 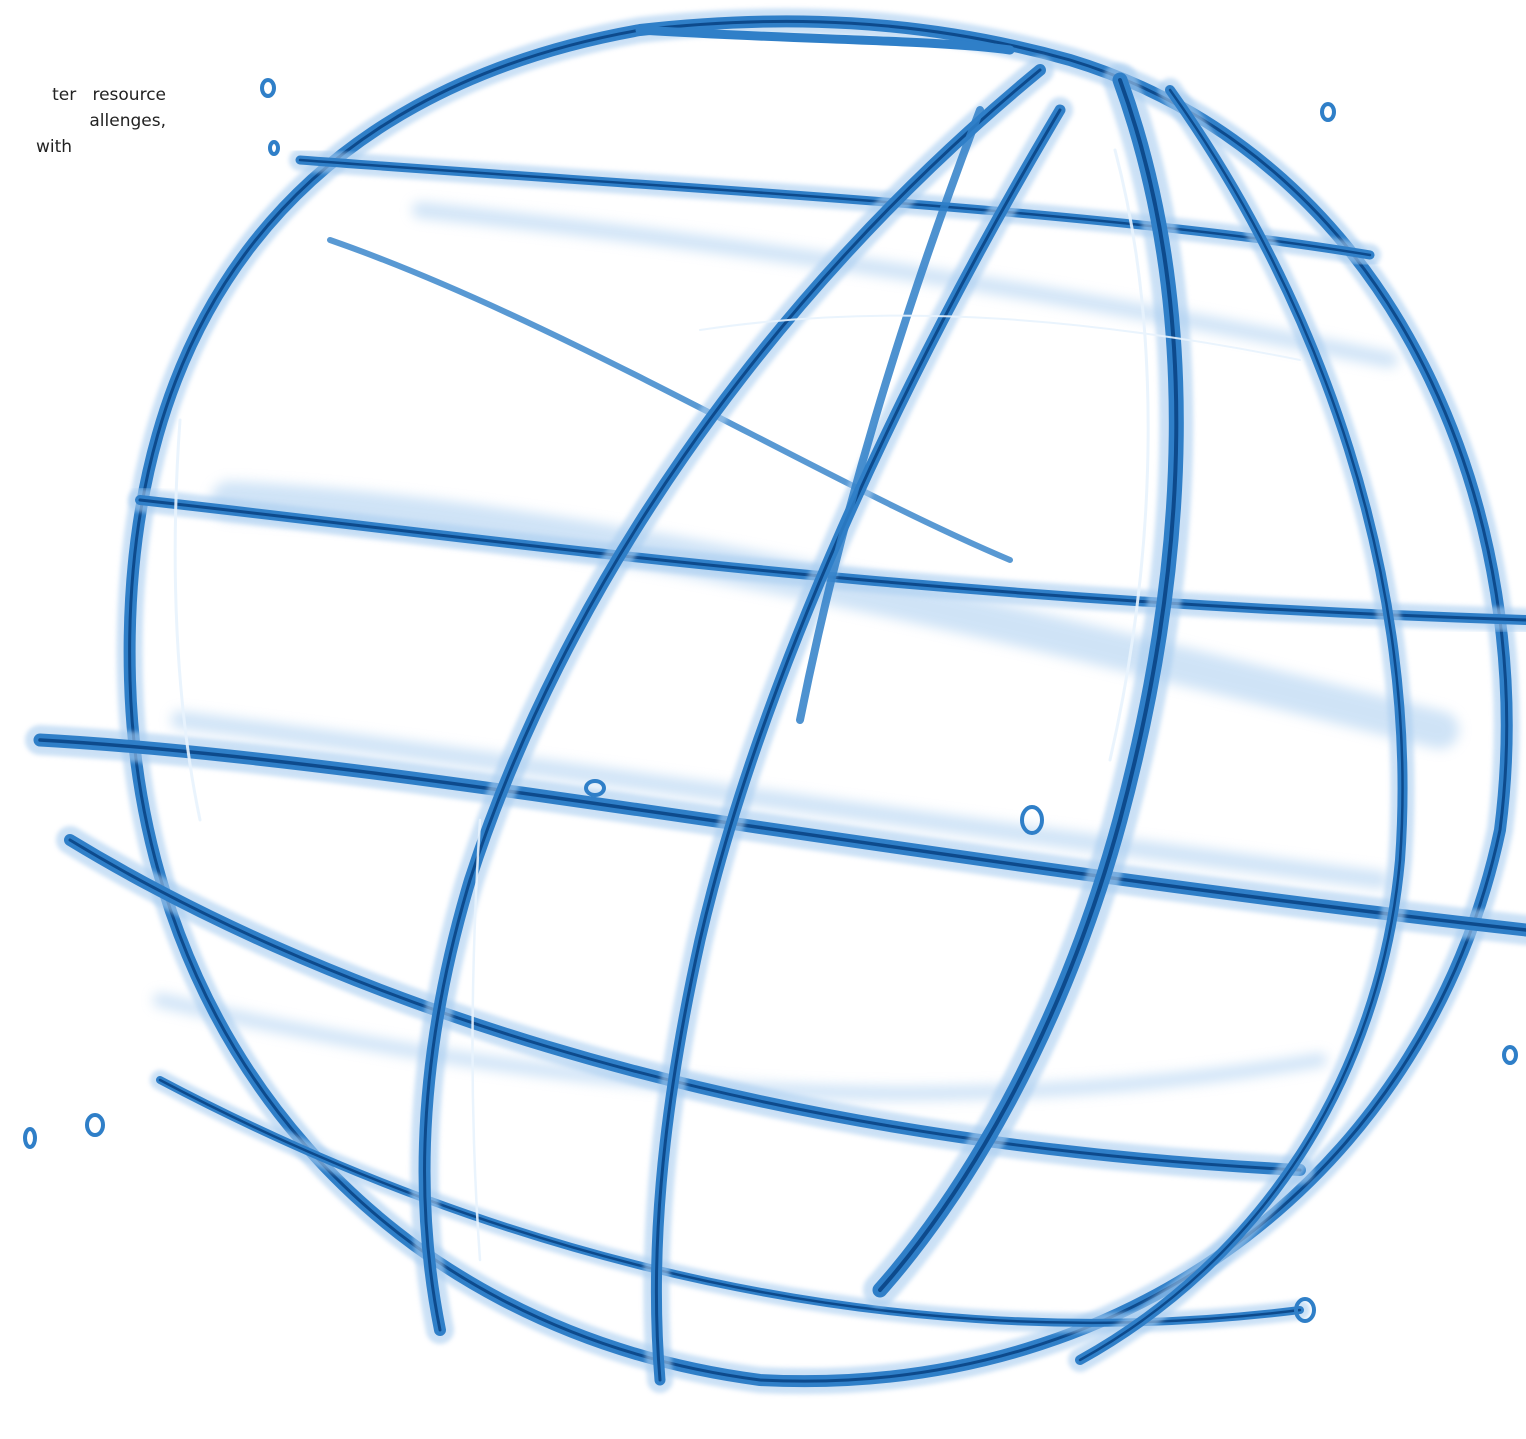 I want to click on paragraph-line-3: with, so click(x=54, y=147).